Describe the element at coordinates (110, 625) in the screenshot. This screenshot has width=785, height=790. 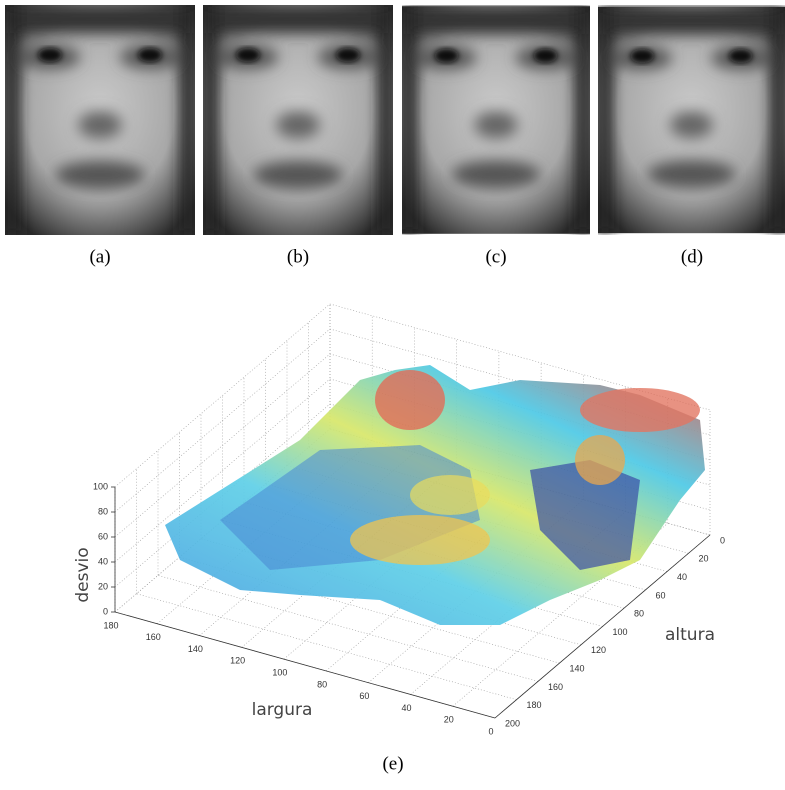
I see `x-tick-label: 180` at that location.